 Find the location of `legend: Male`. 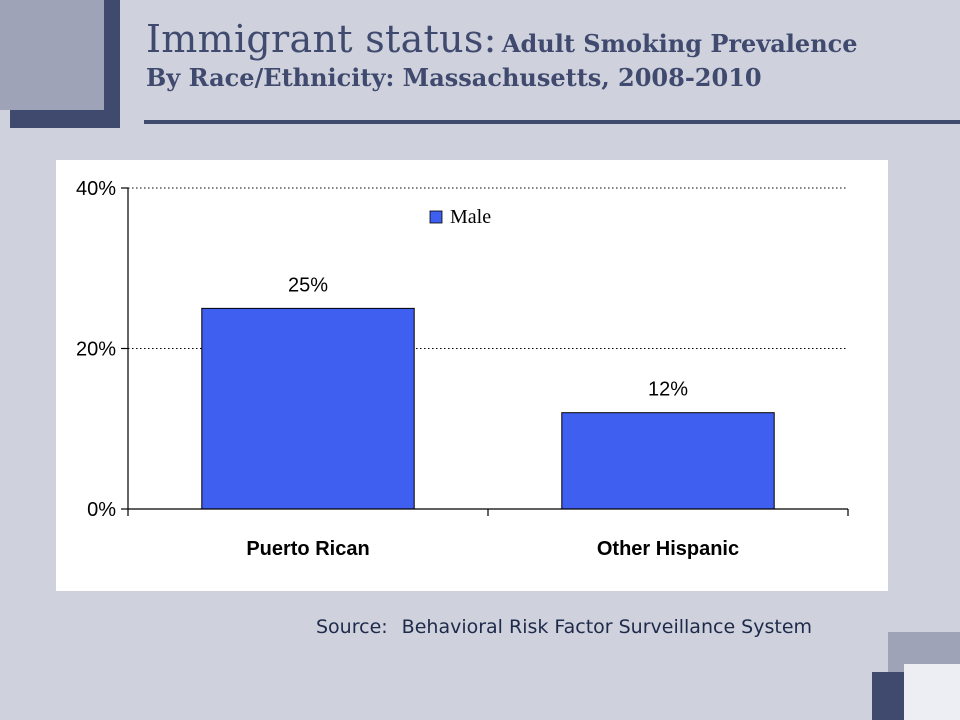

legend: Male is located at coordinates (460, 217).